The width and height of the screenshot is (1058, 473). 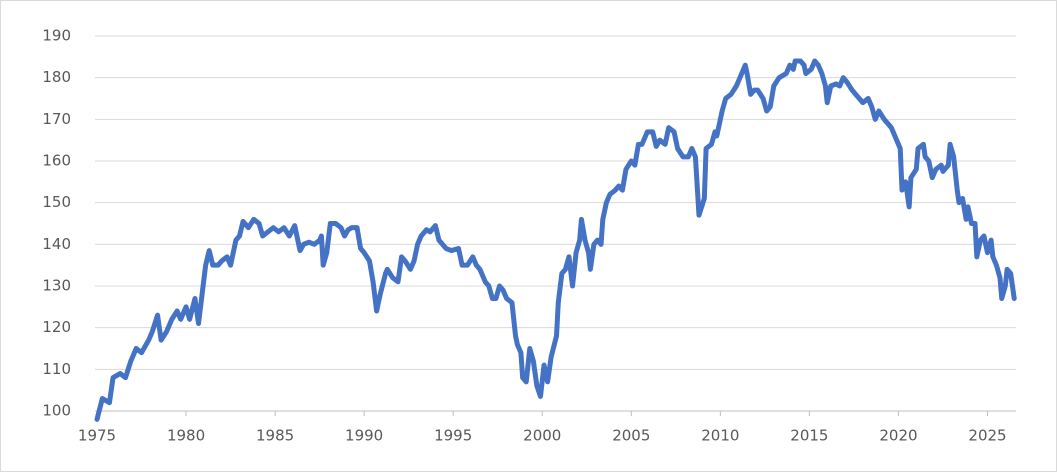 I want to click on y-tick-label: 160, so click(x=56, y=161).